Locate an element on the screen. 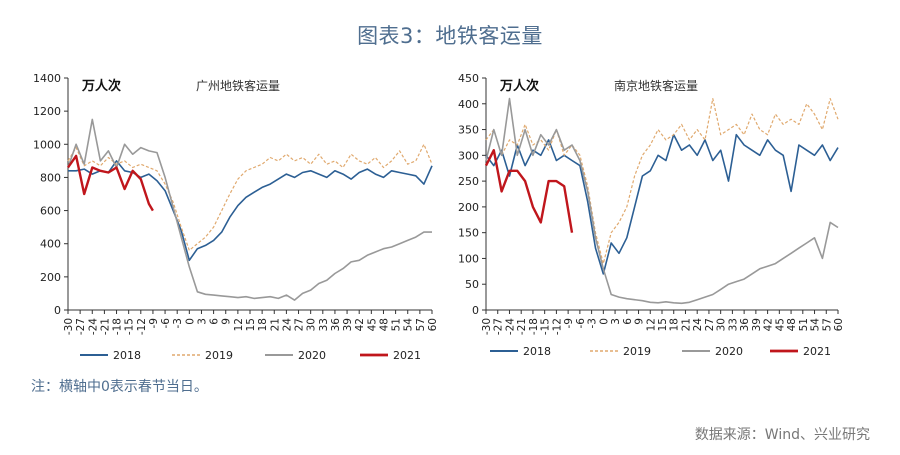 This screenshot has width=900, height=455. y-tick-label: 150 is located at coordinates (468, 233).